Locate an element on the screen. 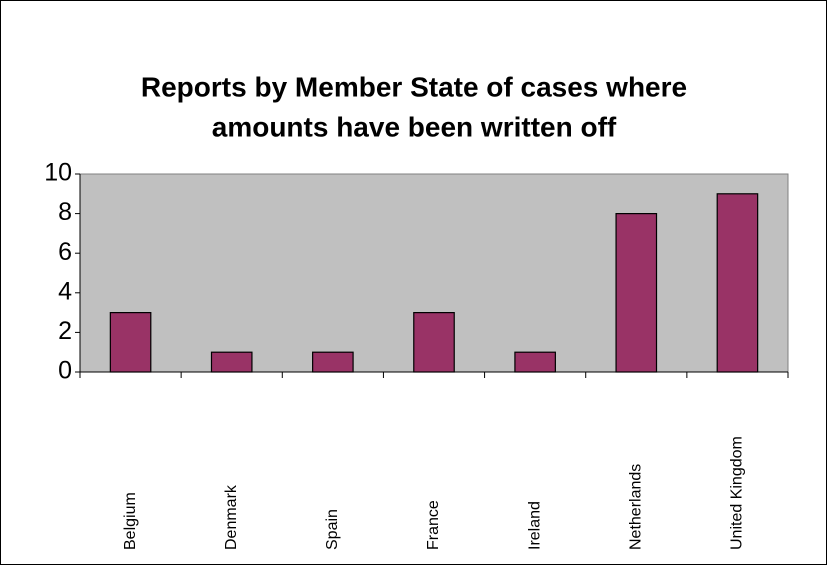  chart-title: amounts have been written off is located at coordinates (414, 126).